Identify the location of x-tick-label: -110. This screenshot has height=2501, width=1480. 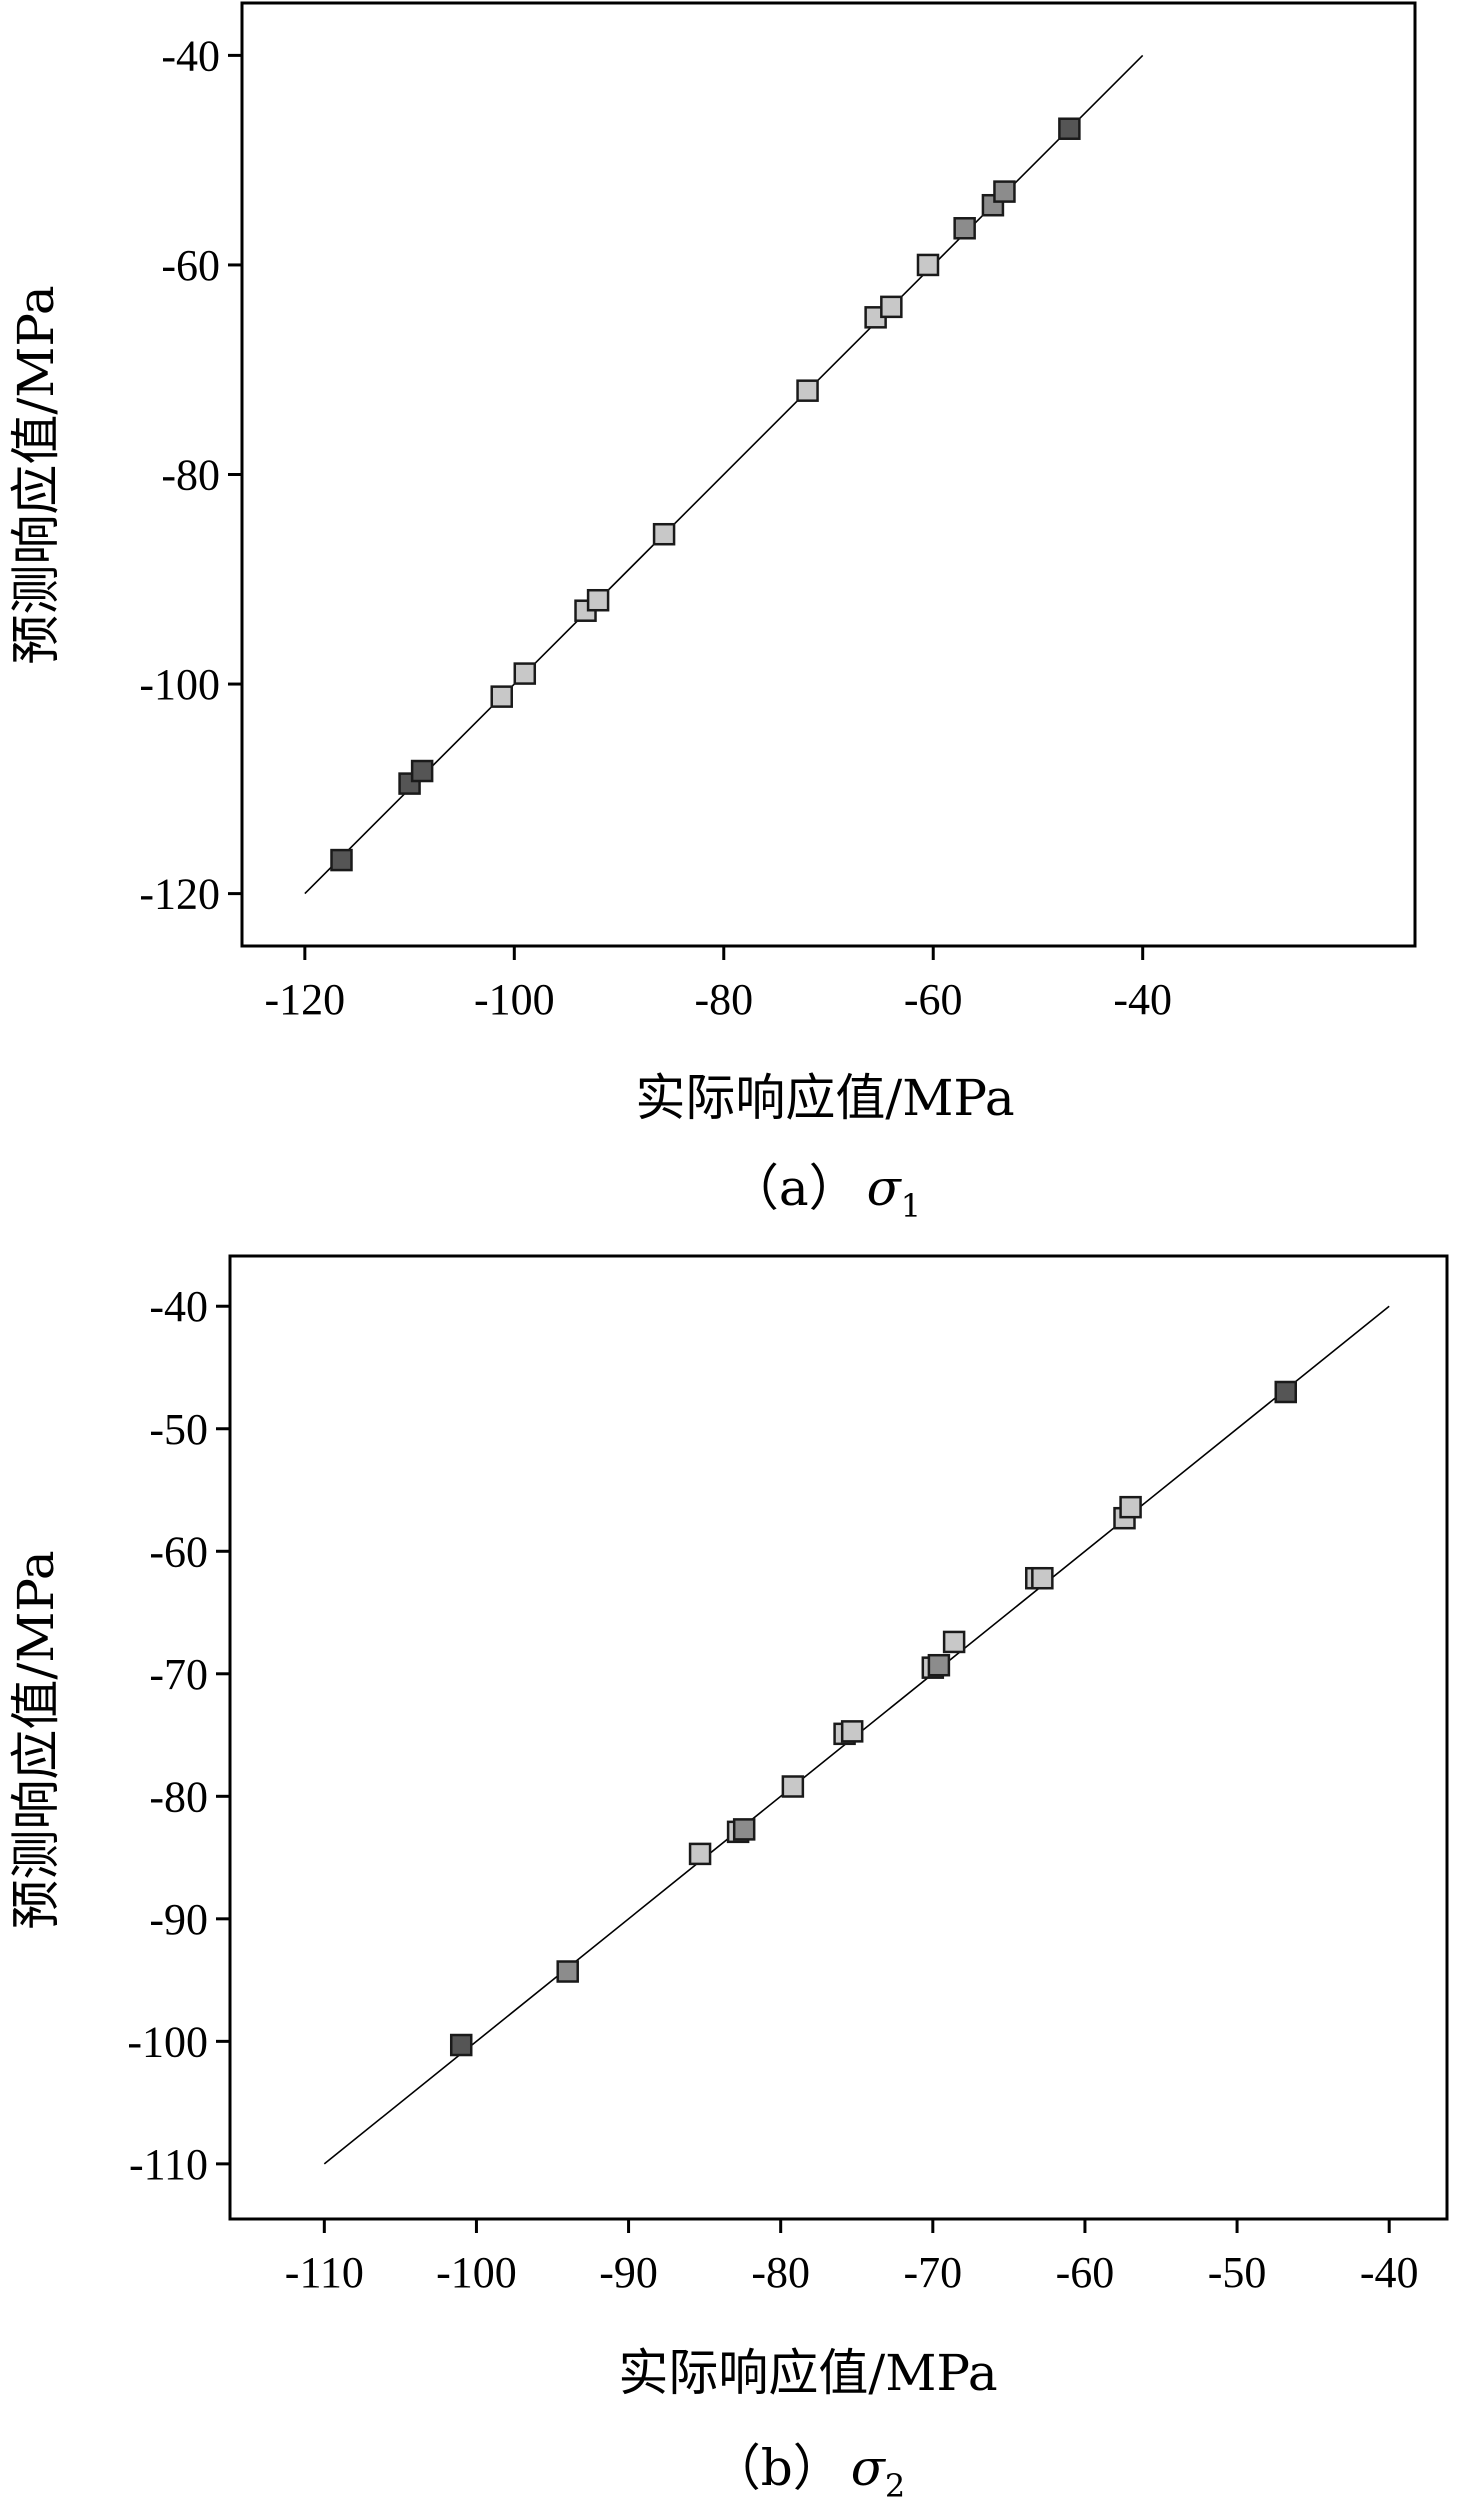
(324, 2272).